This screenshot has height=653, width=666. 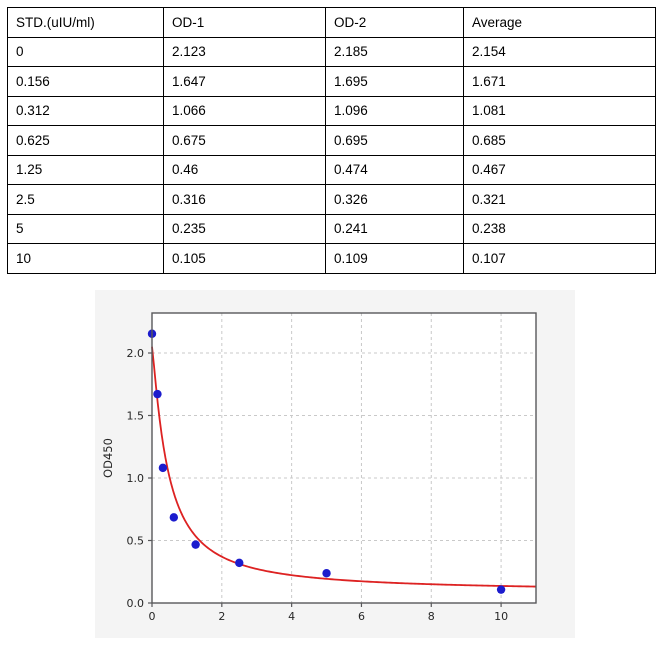 What do you see at coordinates (559, 228) in the screenshot?
I see `table-cell: 0.238` at bounding box center [559, 228].